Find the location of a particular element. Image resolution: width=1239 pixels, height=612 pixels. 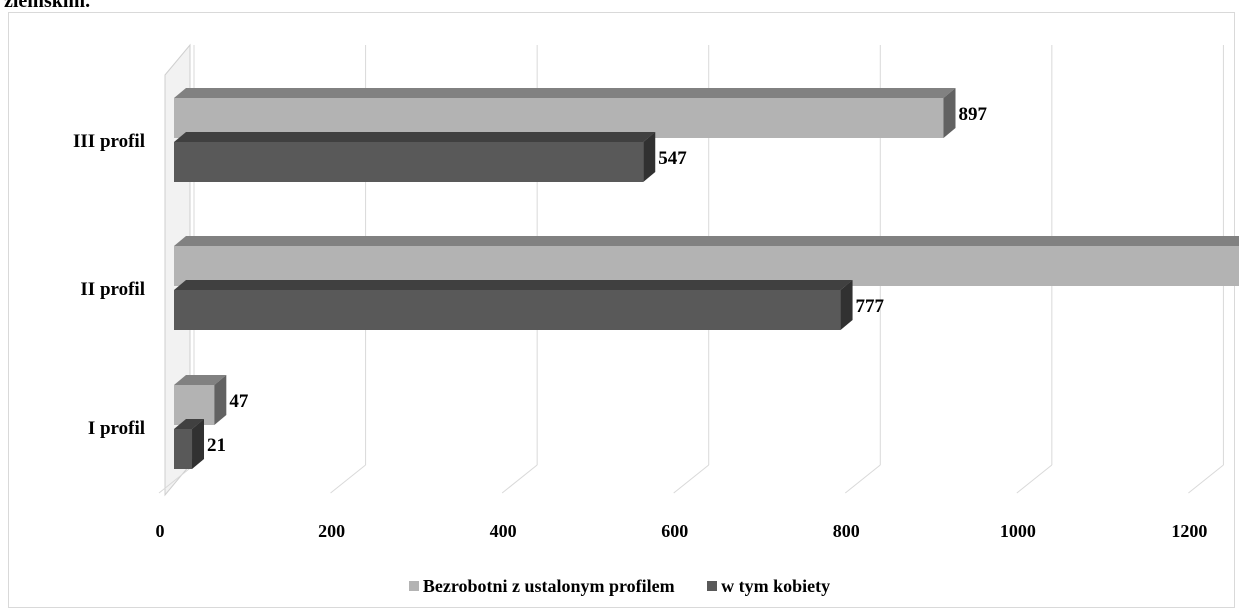

x-tick-label-0: 0 is located at coordinates (160, 531).